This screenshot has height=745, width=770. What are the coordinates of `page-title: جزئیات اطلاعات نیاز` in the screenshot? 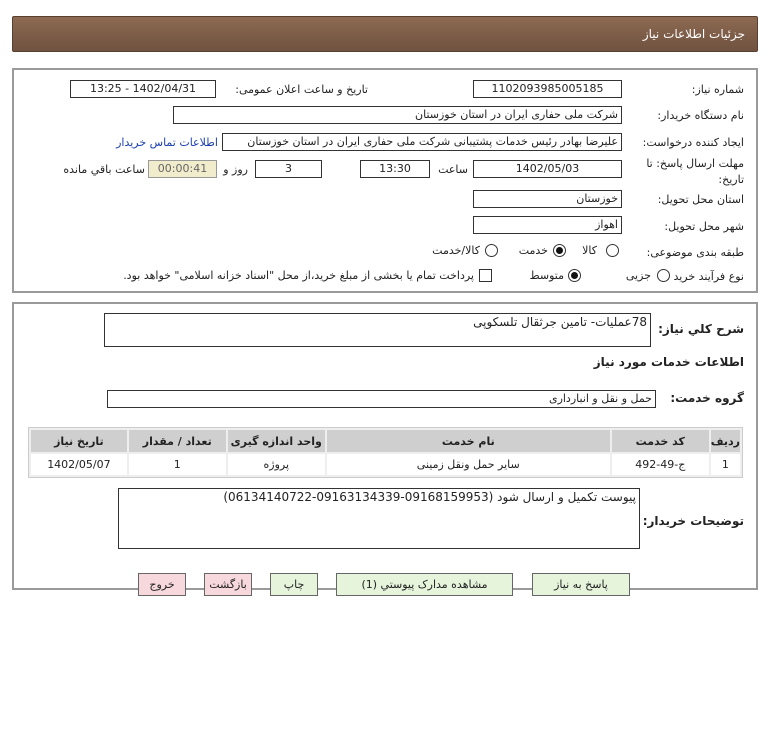 It's located at (693, 34).